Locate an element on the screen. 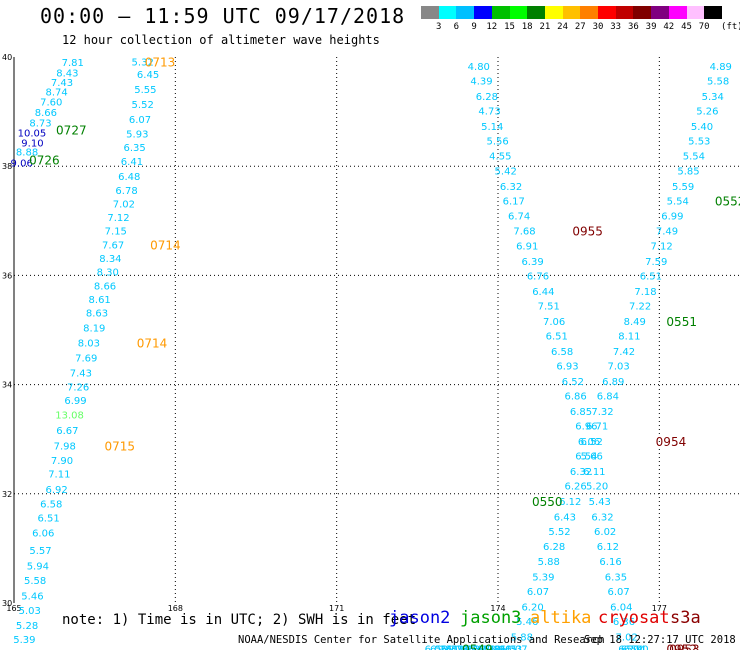  y-tick-label: 38 is located at coordinates (7, 166).